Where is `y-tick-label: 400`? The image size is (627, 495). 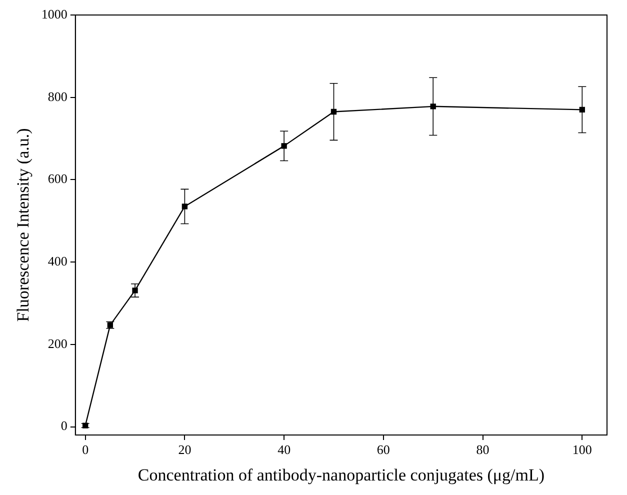
y-tick-label: 400 is located at coordinates (58, 260).